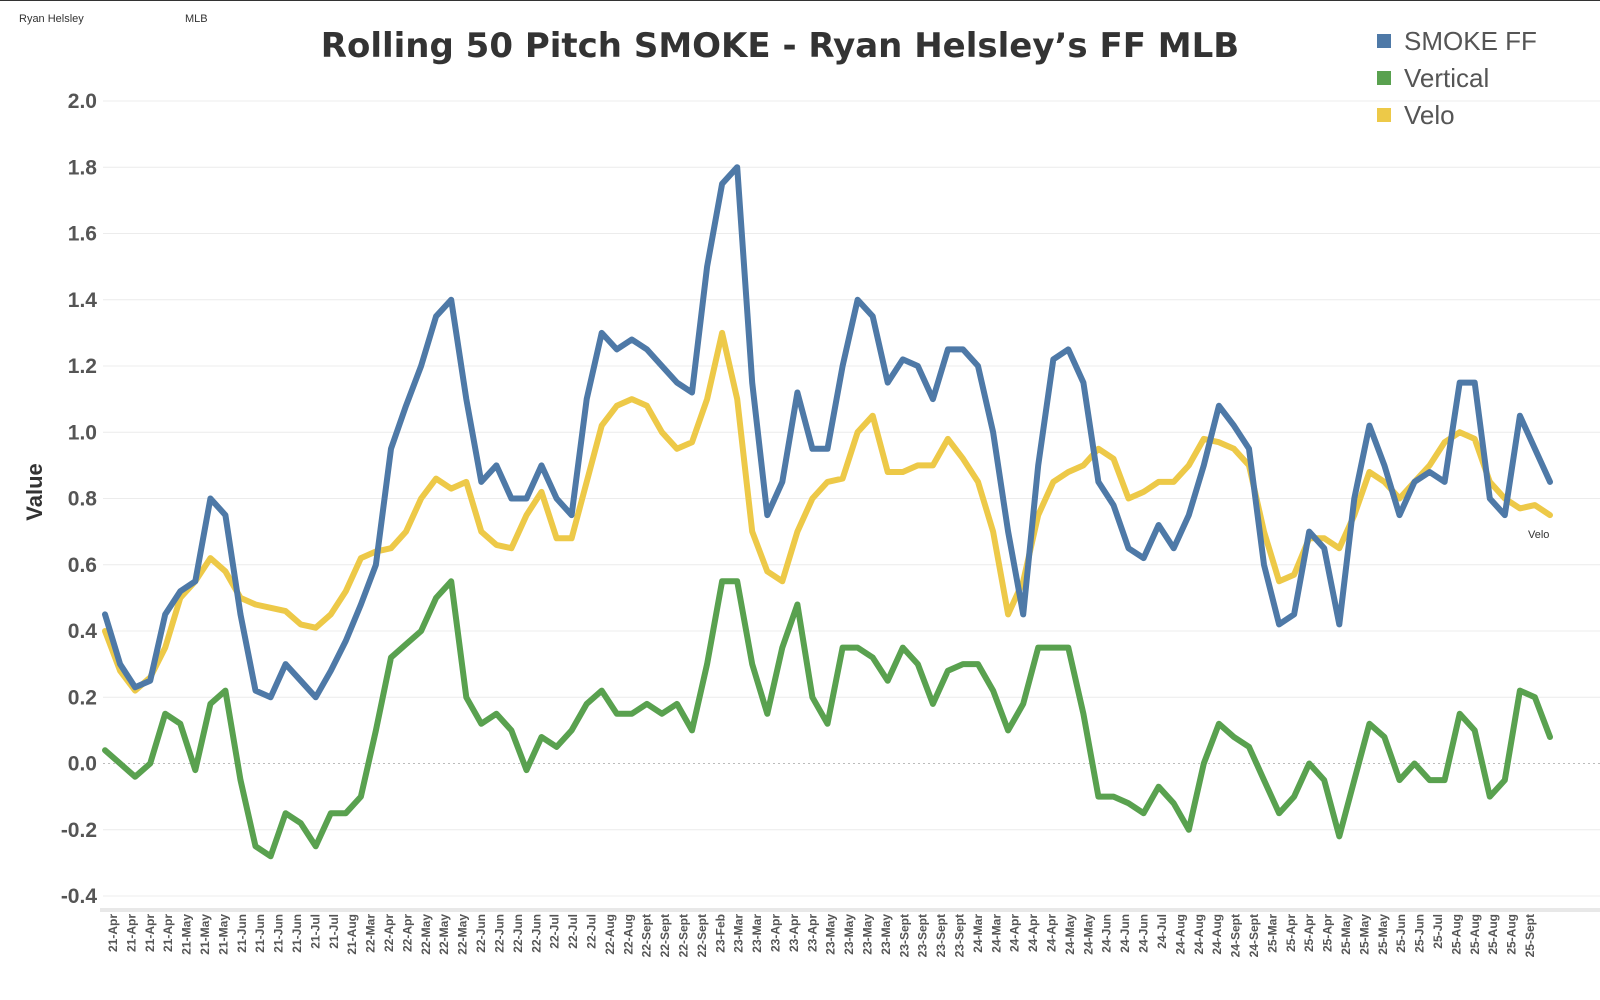 The width and height of the screenshot is (1600, 1000). Describe the element at coordinates (82, 565) in the screenshot. I see `y-tick-label: 0.6` at that location.